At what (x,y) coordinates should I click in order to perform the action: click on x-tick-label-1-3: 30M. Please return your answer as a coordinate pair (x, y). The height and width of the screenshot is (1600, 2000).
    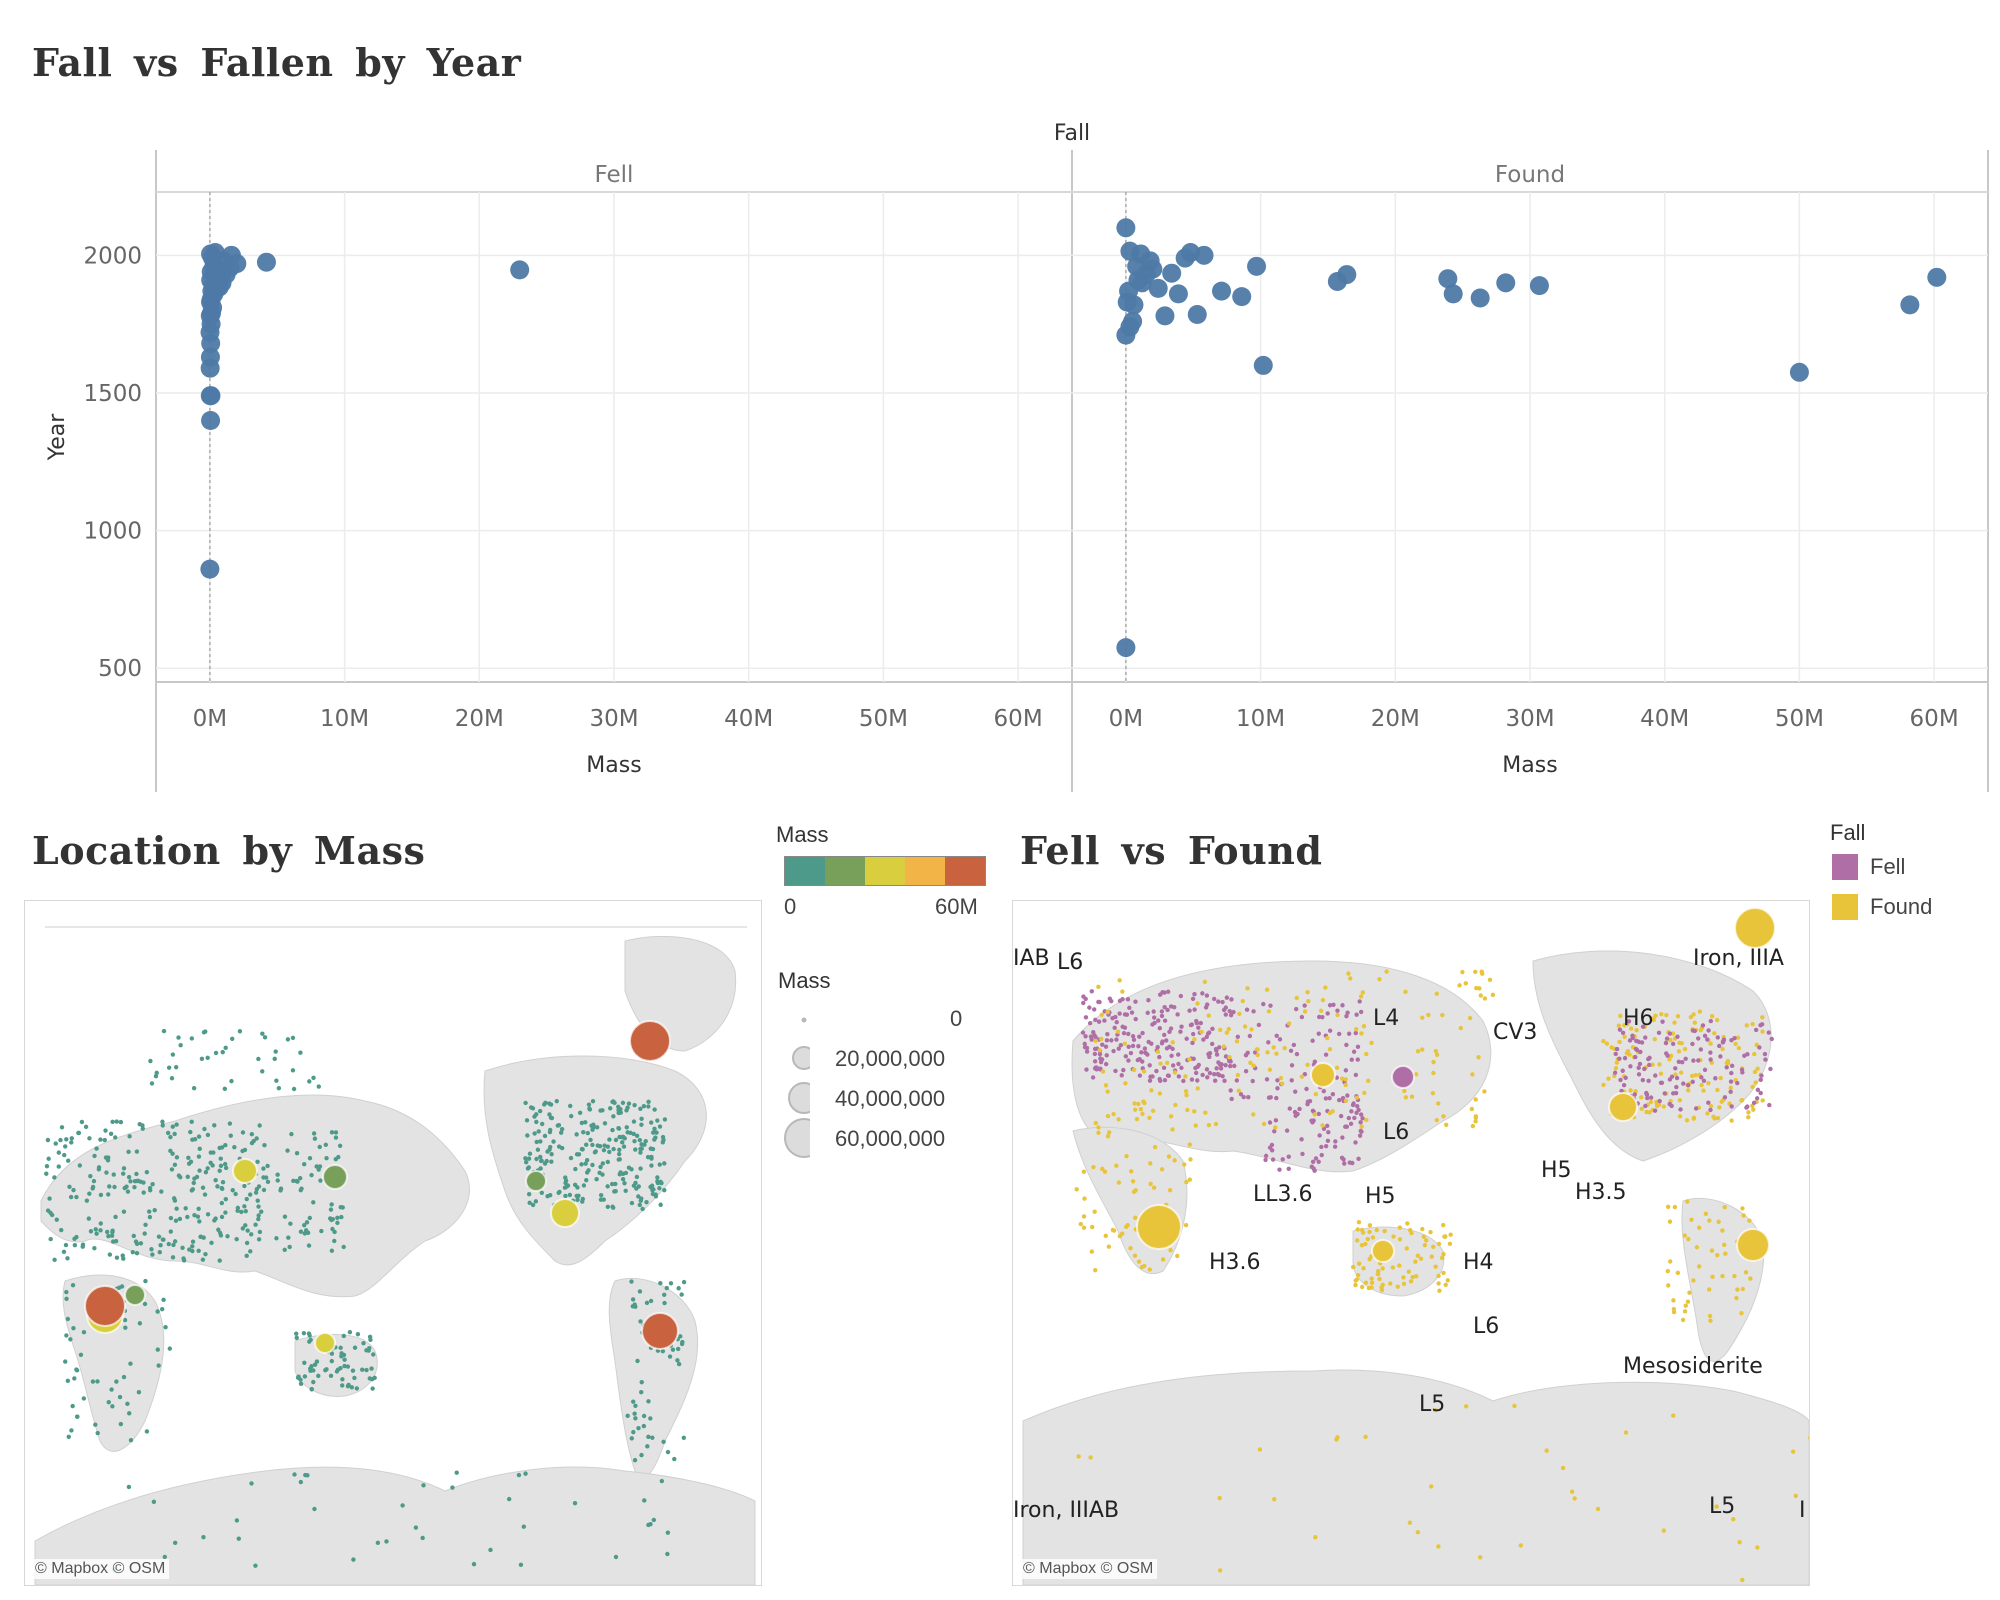
    Looking at the image, I should click on (1529, 719).